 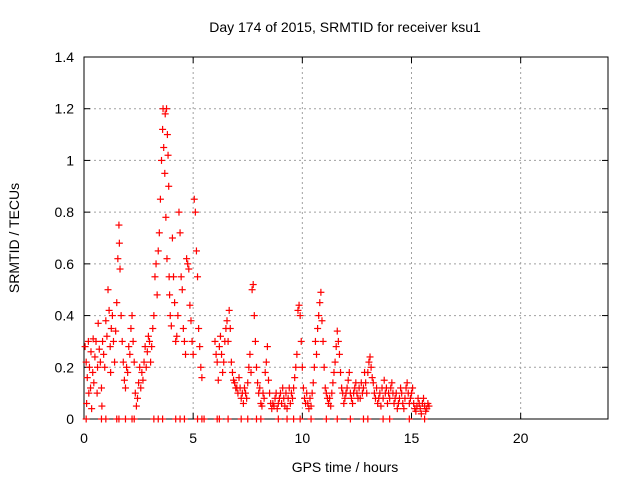 I want to click on y-tick-label: 1.4, so click(x=65, y=57).